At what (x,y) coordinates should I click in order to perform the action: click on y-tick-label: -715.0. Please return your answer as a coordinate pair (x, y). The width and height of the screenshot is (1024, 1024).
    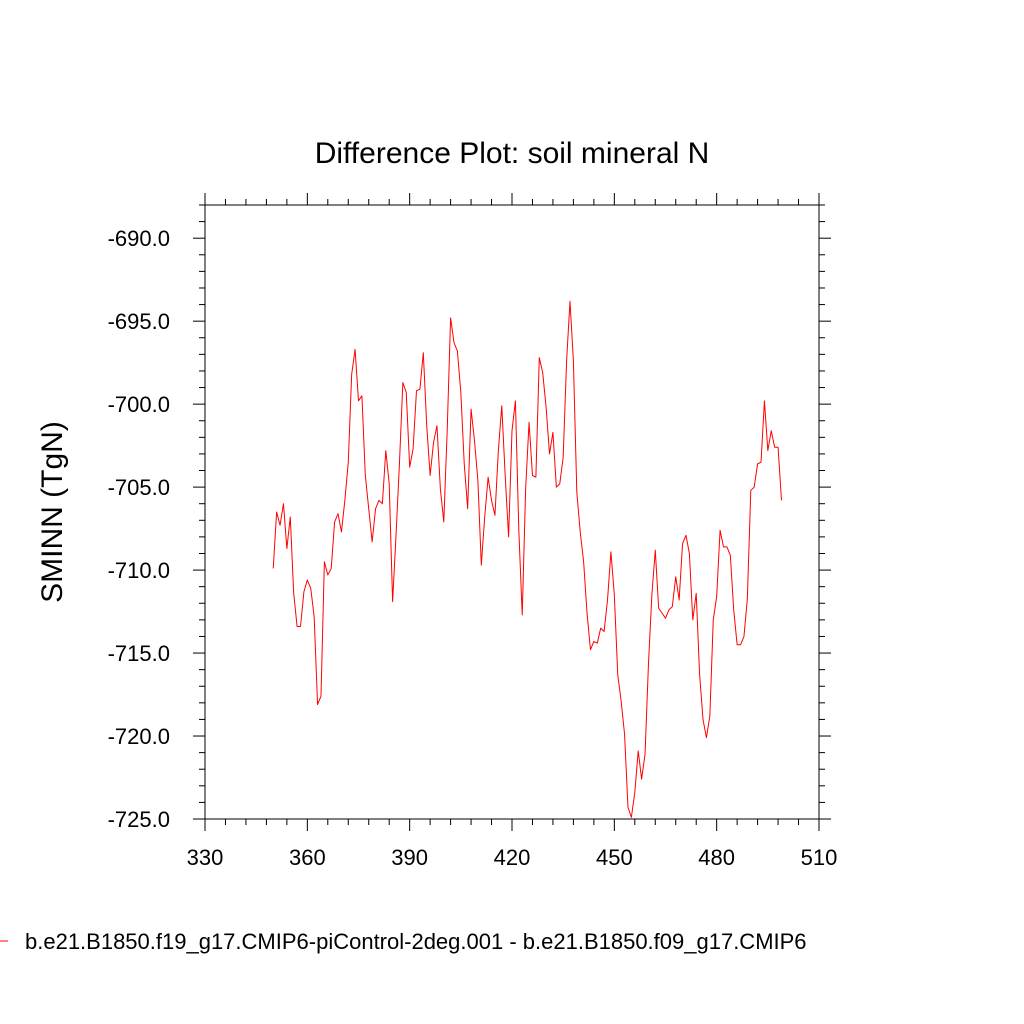
    Looking at the image, I should click on (139, 653).